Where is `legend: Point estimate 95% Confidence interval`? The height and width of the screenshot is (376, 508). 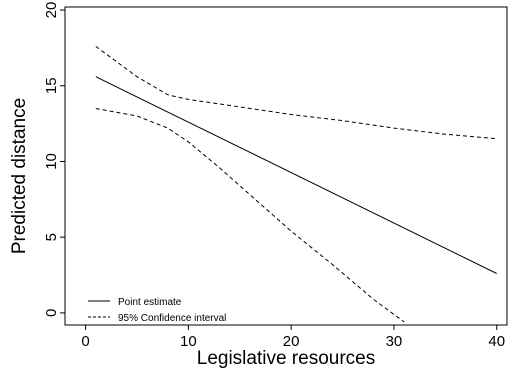
legend: Point estimate 95% Confidence interval is located at coordinates (157, 310).